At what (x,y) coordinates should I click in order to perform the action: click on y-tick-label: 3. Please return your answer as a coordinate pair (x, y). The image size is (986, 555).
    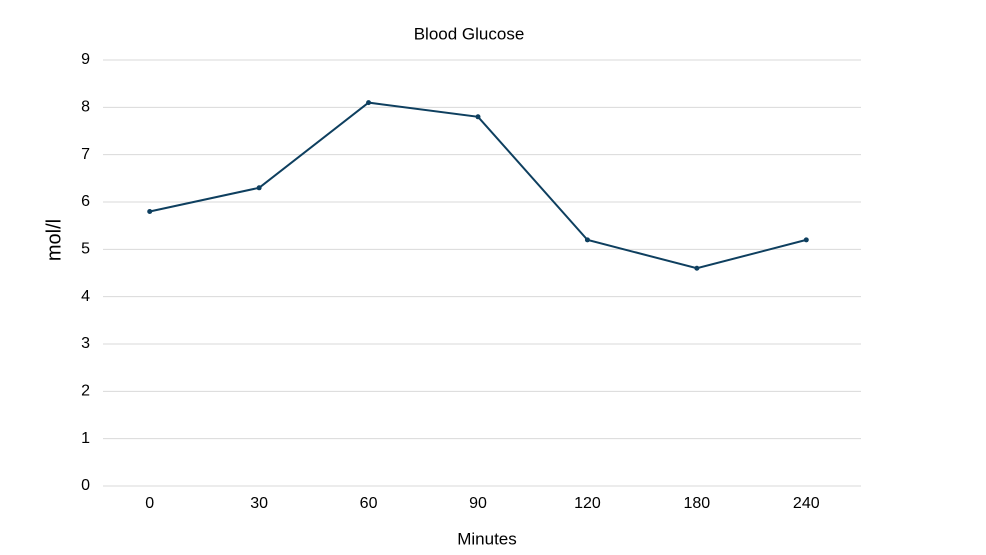
    Looking at the image, I should click on (85, 343).